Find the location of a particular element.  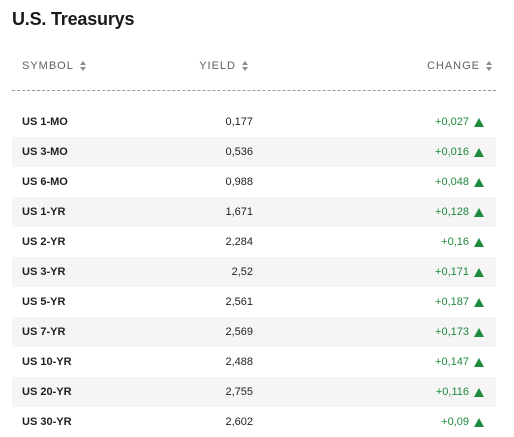

table-row: US 3-MO 0,536 +0,016 is located at coordinates (254, 152).